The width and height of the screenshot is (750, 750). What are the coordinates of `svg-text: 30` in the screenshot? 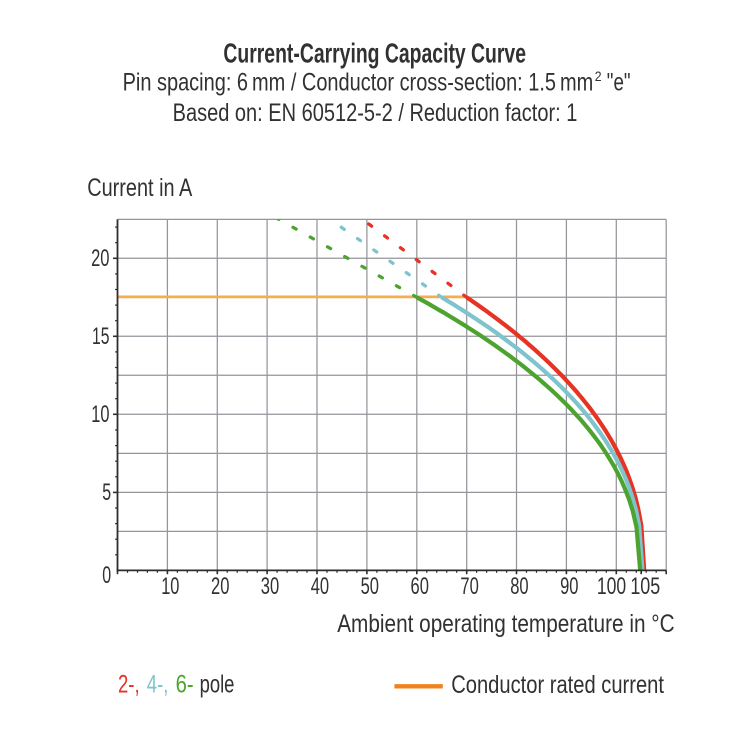 It's located at (270, 586).